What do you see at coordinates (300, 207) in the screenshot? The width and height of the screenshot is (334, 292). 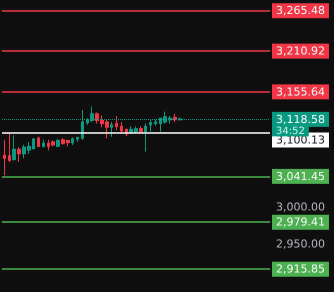 I see `y-tick-label: 3,000.00` at bounding box center [300, 207].